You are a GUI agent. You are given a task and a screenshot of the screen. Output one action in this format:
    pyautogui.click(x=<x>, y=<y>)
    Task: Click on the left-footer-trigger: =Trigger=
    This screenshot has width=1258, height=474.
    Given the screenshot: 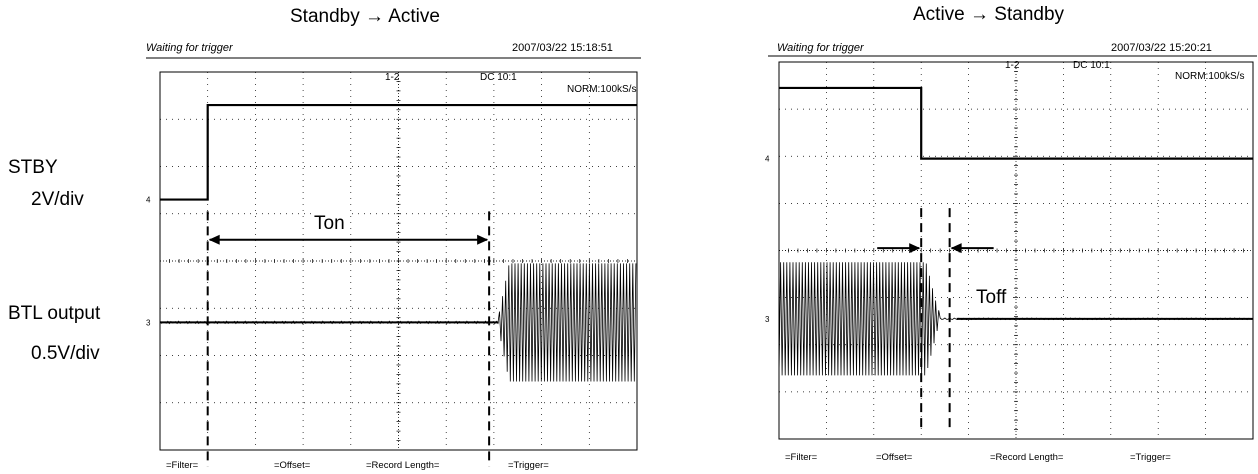 What is the action you would take?
    pyautogui.click(x=528, y=465)
    